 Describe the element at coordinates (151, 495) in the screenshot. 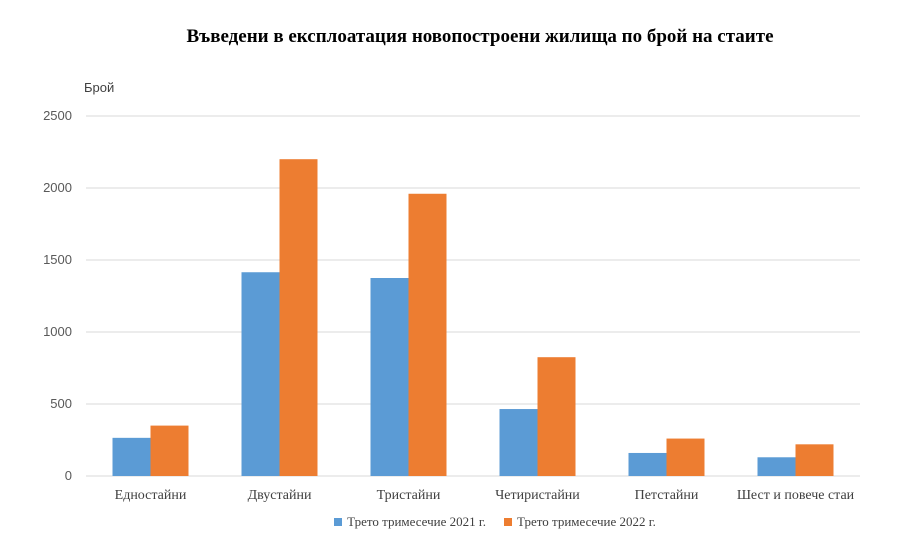

I see `x-category-label: Едностайни` at that location.